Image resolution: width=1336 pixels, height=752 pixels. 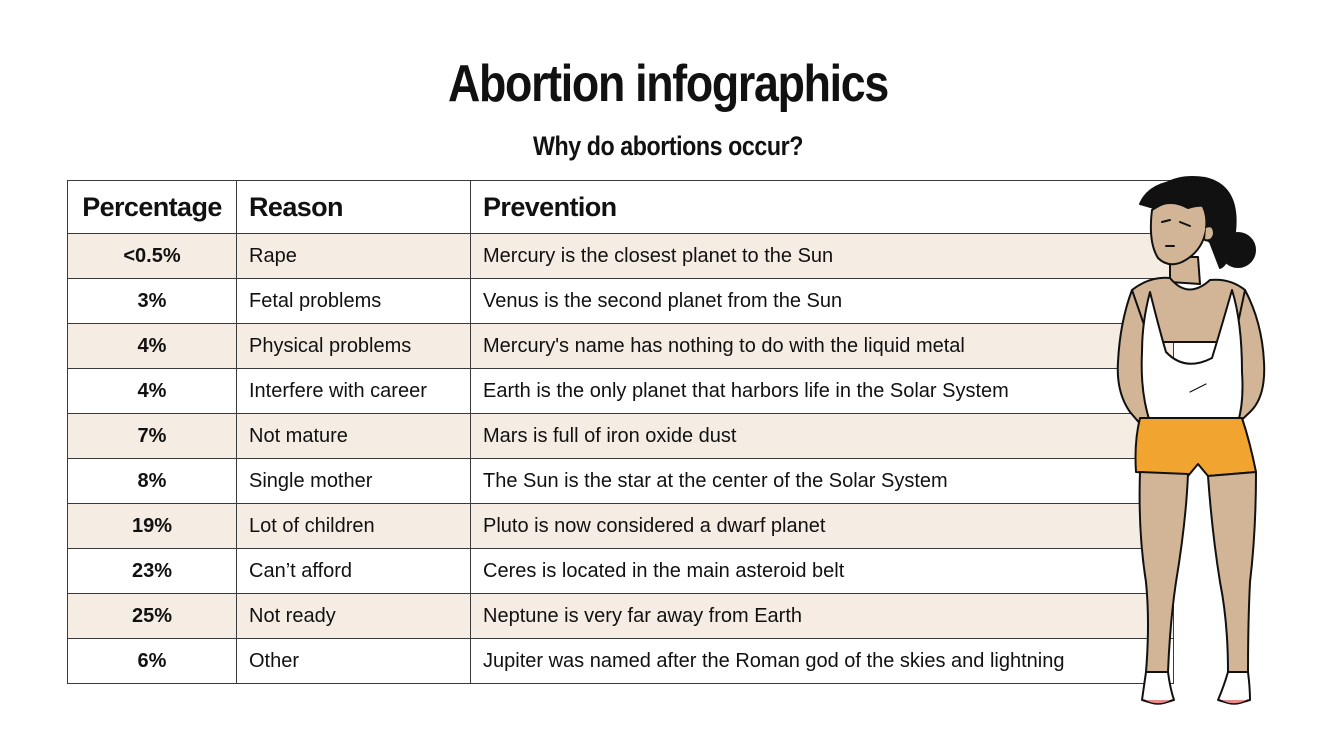 What do you see at coordinates (152, 256) in the screenshot?
I see `percentage-cell: <0.5%` at bounding box center [152, 256].